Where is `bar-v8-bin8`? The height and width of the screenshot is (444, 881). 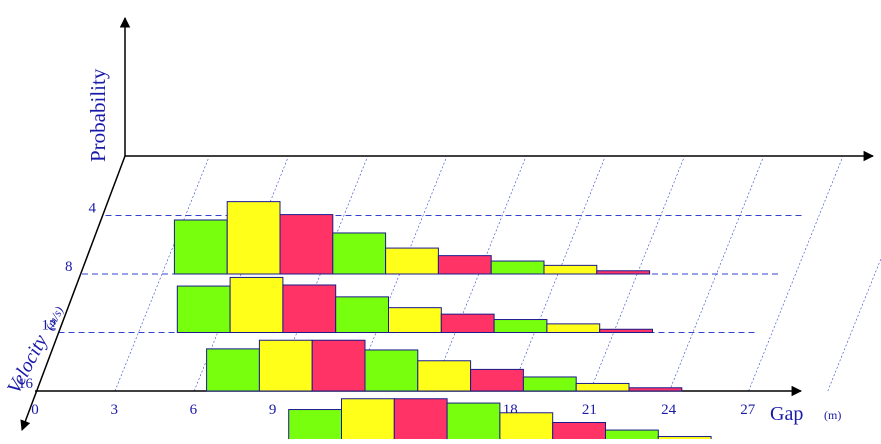 bar-v8-bin8 is located at coordinates (626, 331).